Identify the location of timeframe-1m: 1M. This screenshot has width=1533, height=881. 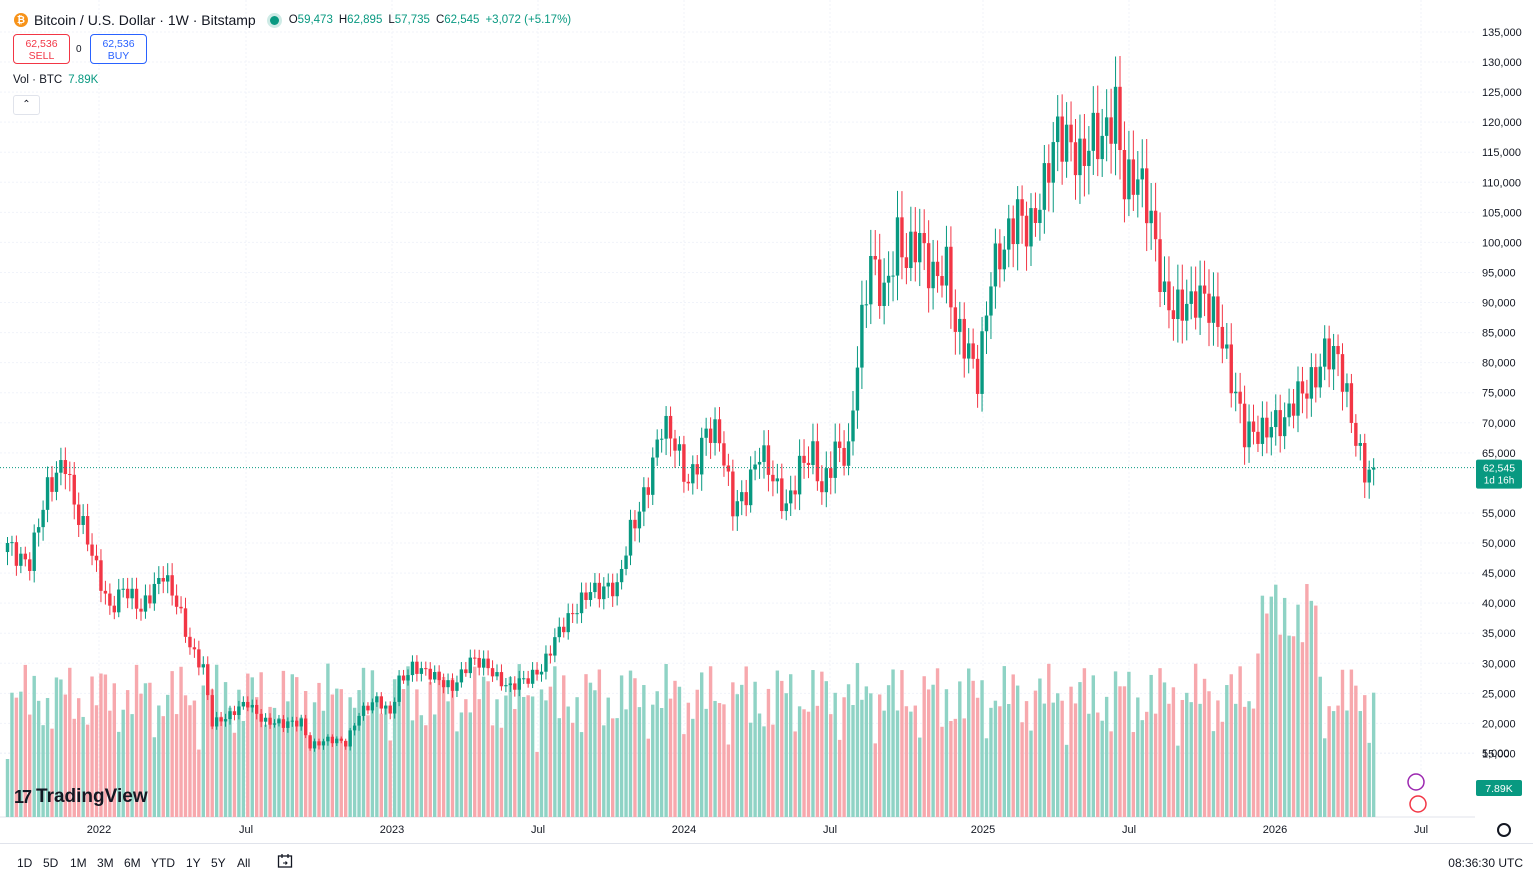
(78, 863).